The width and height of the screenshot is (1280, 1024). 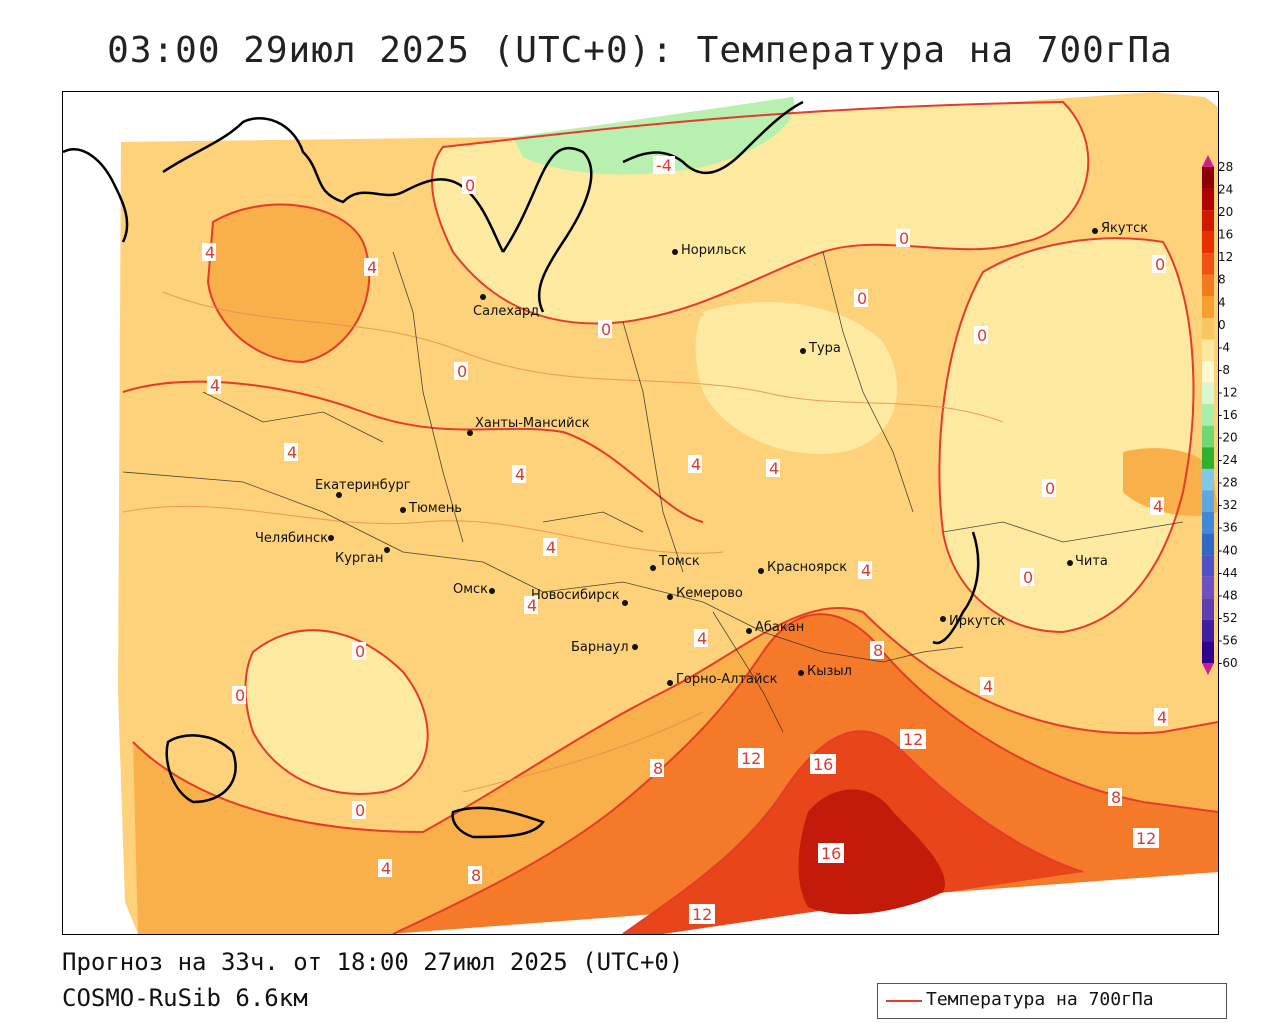 I want to click on colorbar-tick-label: -56, so click(x=1228, y=640).